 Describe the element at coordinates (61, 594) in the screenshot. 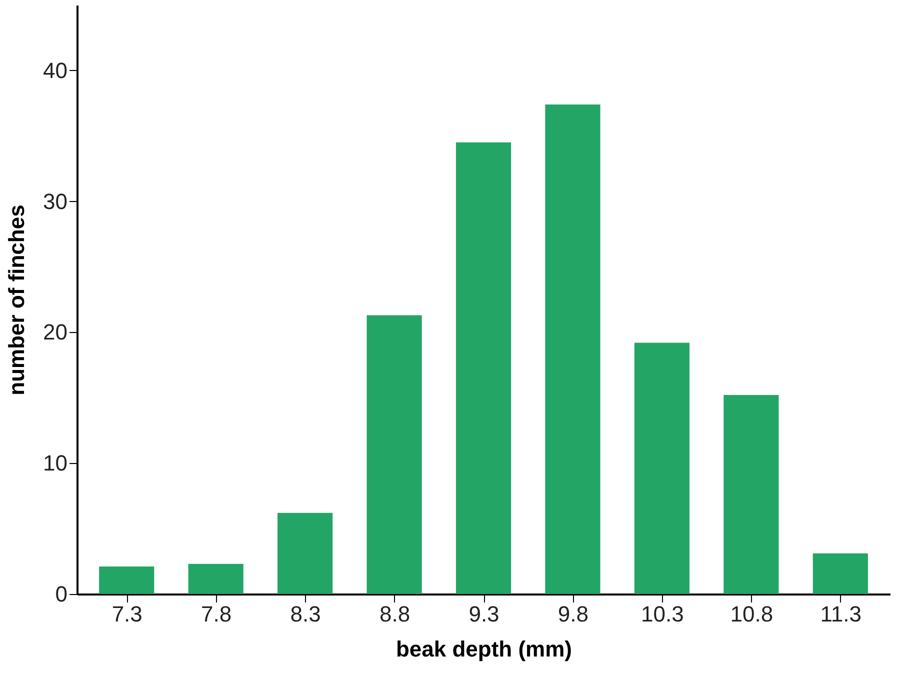

I see `y-tick-label: 0` at that location.